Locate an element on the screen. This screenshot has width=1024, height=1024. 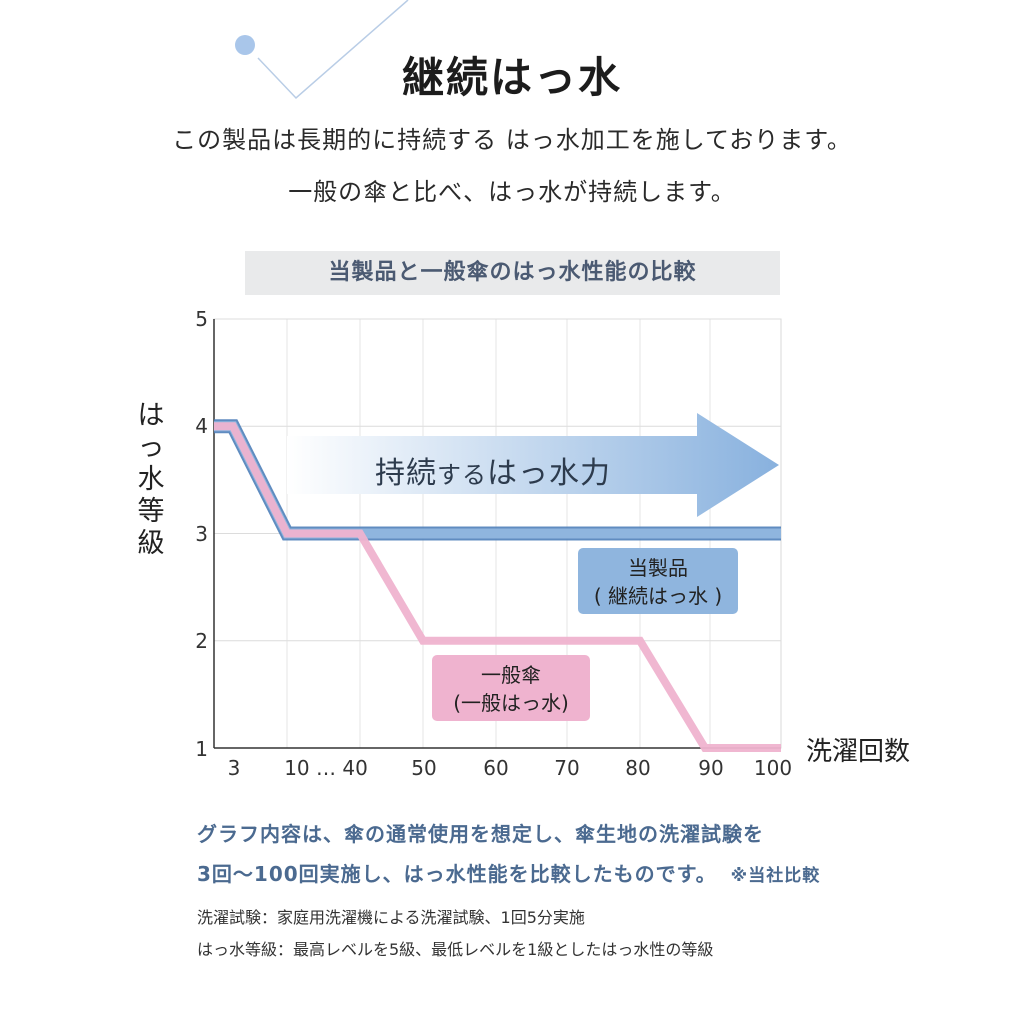
y-tick-2: 2 is located at coordinates (201, 641).